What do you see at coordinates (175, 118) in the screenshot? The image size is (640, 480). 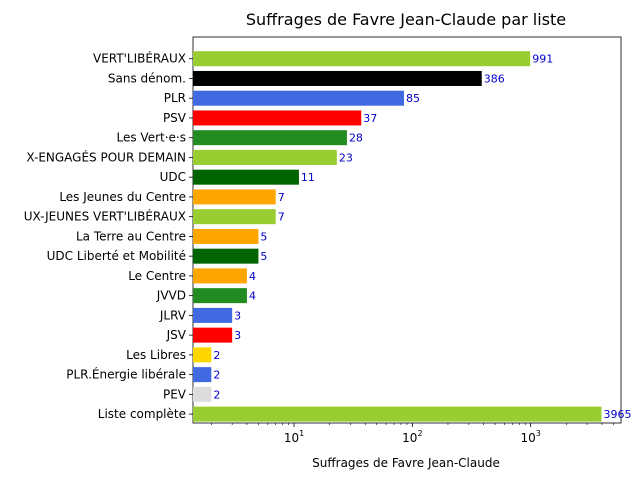 I see `category-label: PSV` at bounding box center [175, 118].